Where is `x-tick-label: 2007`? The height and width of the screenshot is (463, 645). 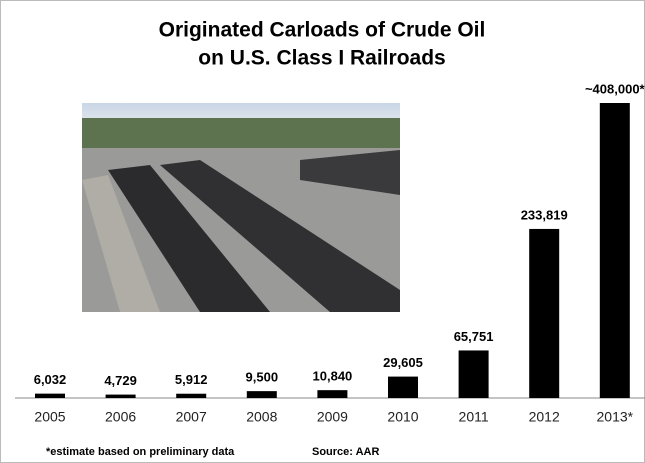 x-tick-label: 2007 is located at coordinates (191, 417).